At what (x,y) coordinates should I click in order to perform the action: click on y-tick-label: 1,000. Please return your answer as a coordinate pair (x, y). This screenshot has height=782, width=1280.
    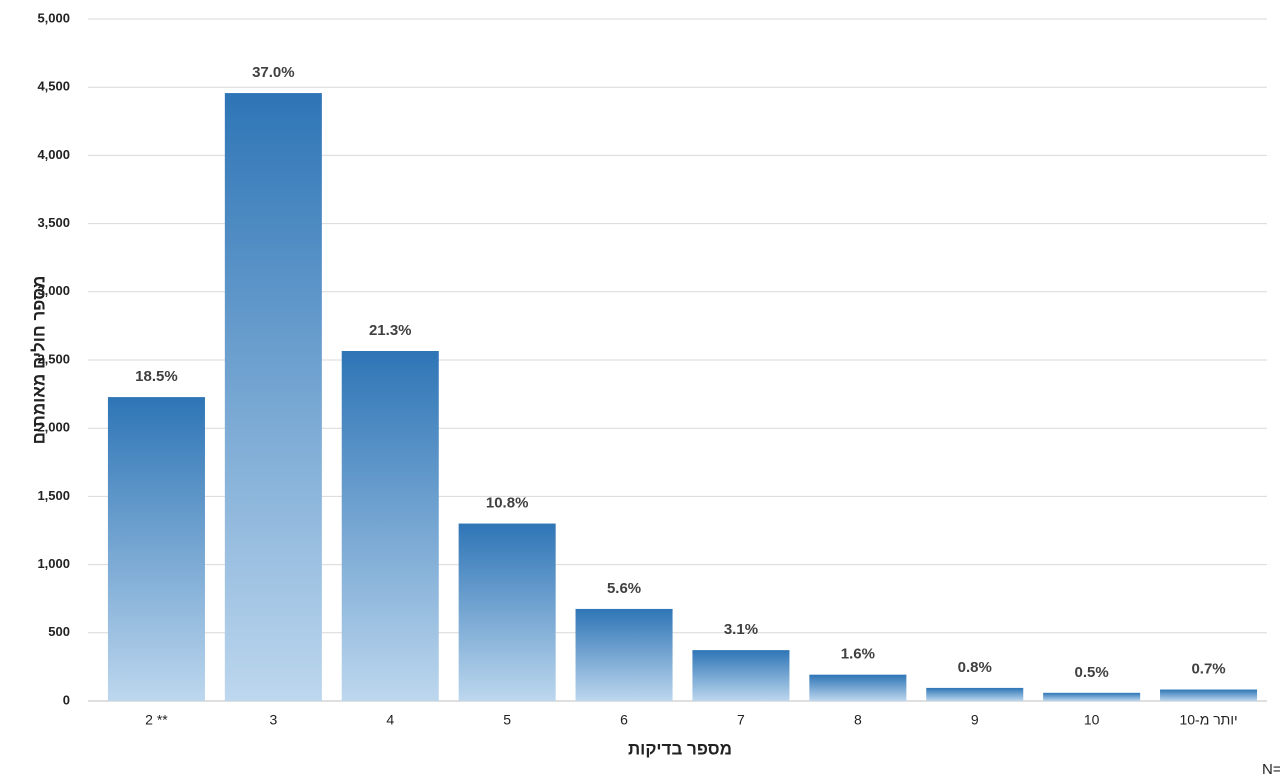
    Looking at the image, I should click on (53, 563).